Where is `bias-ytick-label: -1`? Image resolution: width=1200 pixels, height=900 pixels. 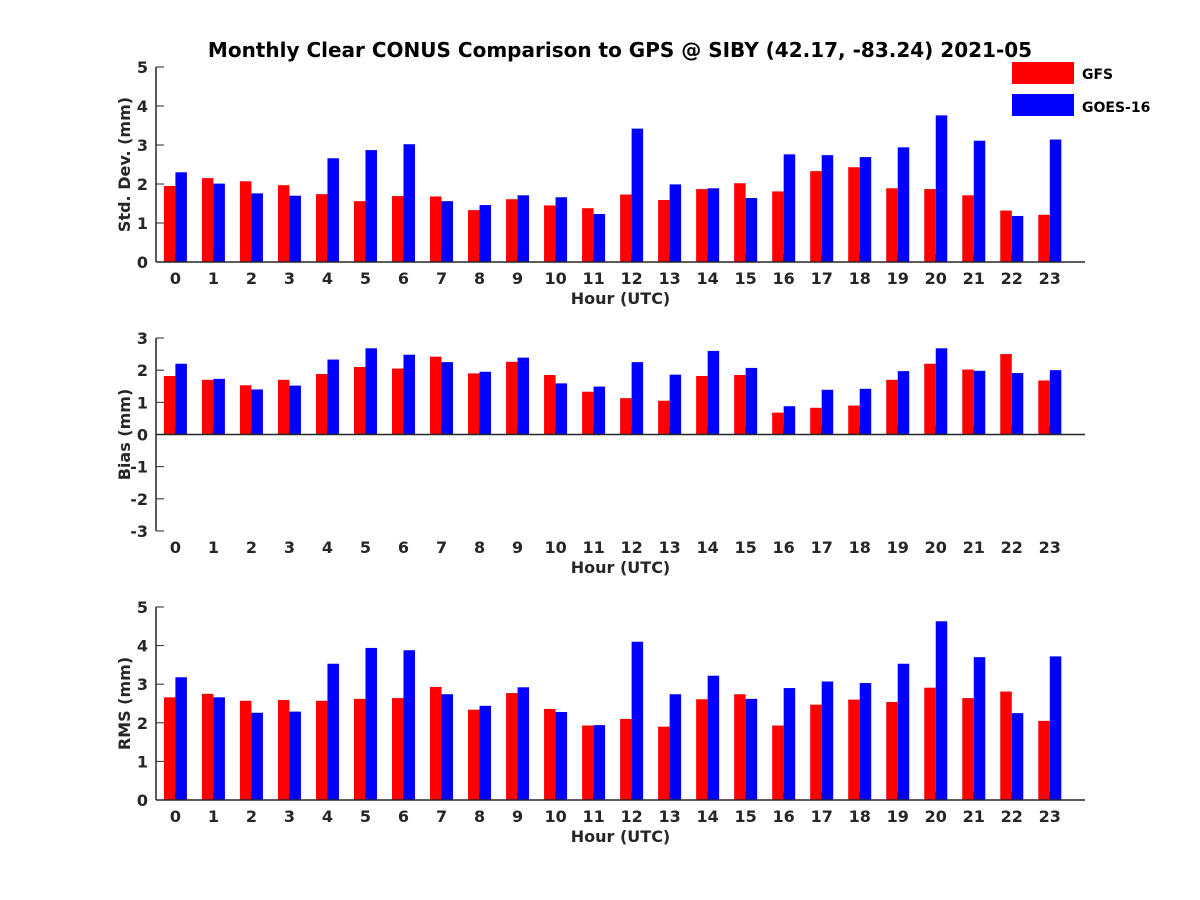
bias-ytick-label: -1 is located at coordinates (139, 467).